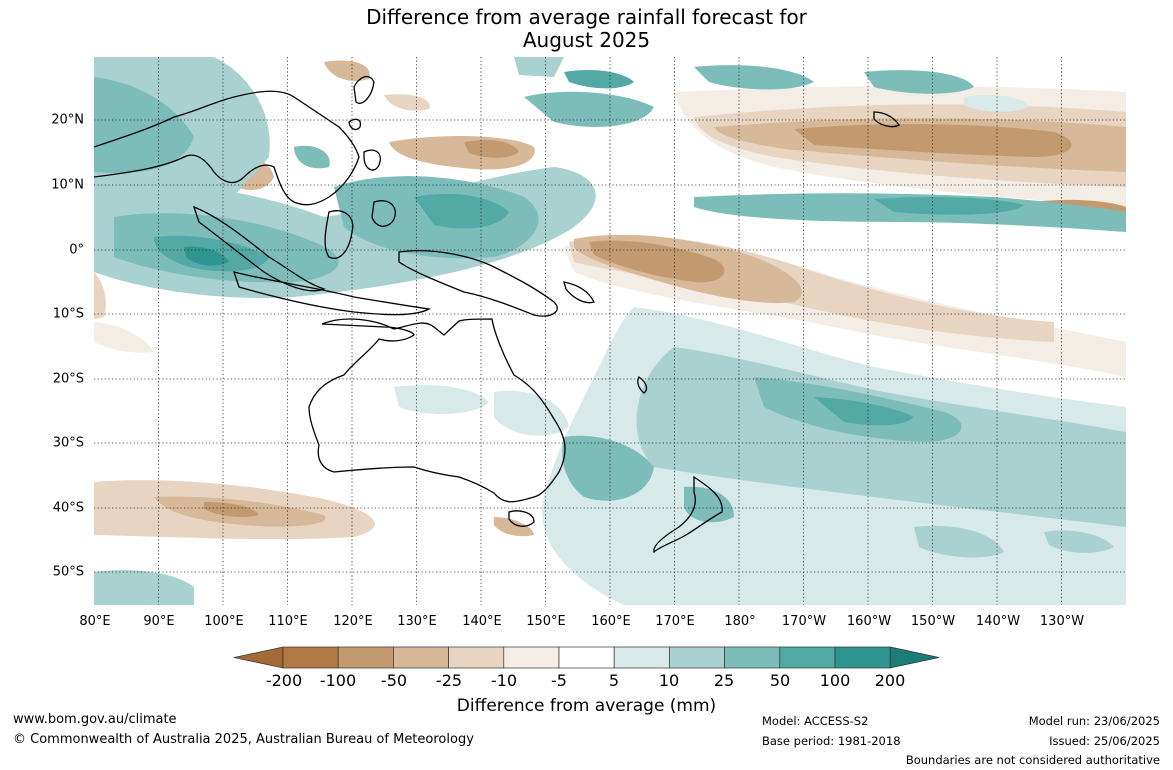 The image size is (1173, 770). Describe the element at coordinates (611, 621) in the screenshot. I see `lon-label-160e: 160°E` at that location.